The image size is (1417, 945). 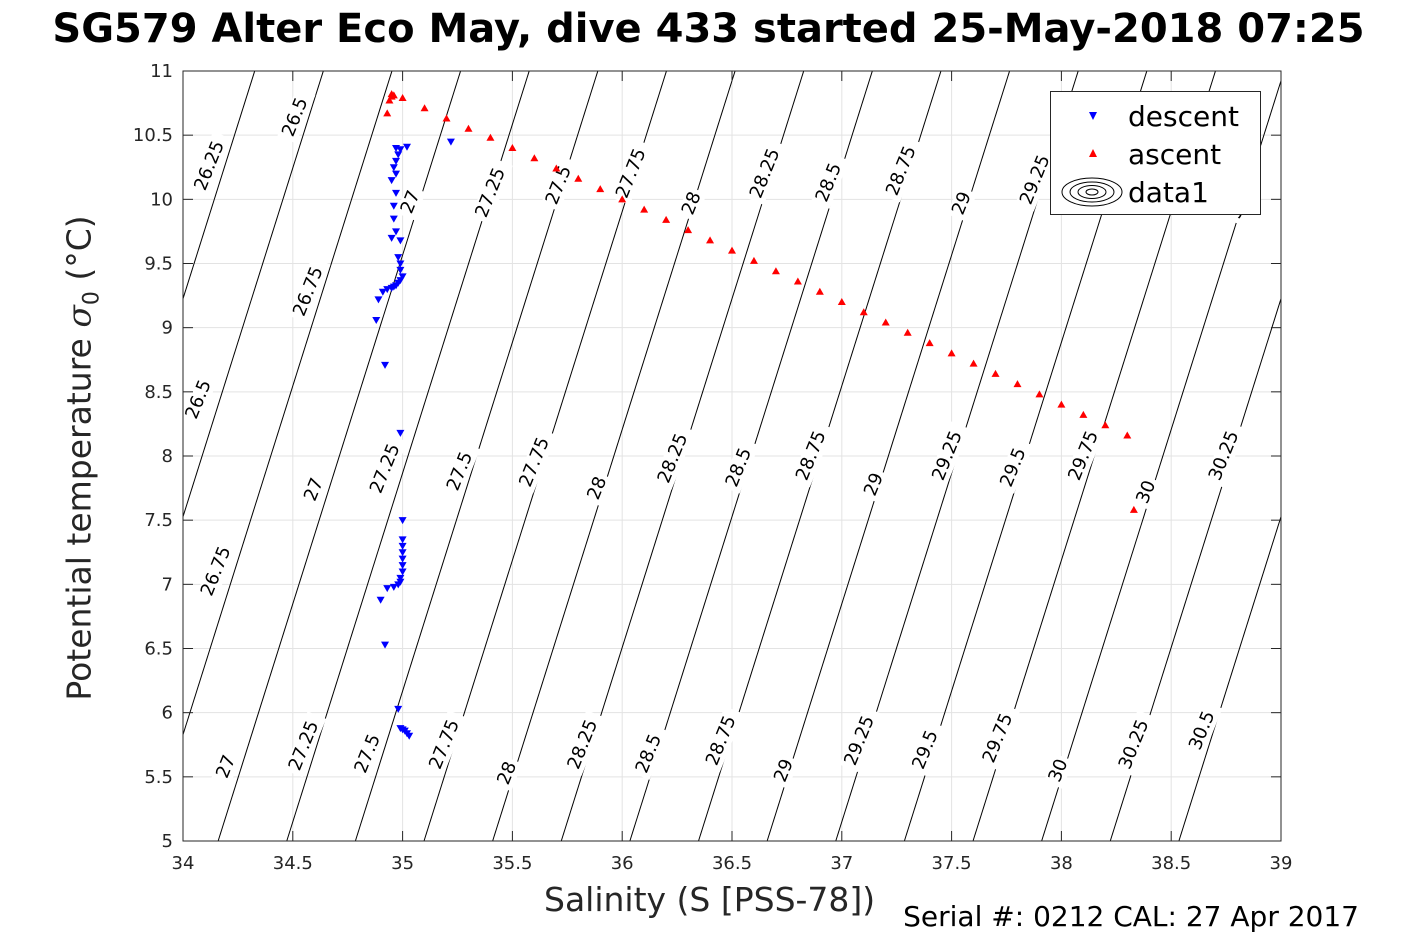 What do you see at coordinates (161, 71) in the screenshot?
I see `y-tick-label: 11` at bounding box center [161, 71].